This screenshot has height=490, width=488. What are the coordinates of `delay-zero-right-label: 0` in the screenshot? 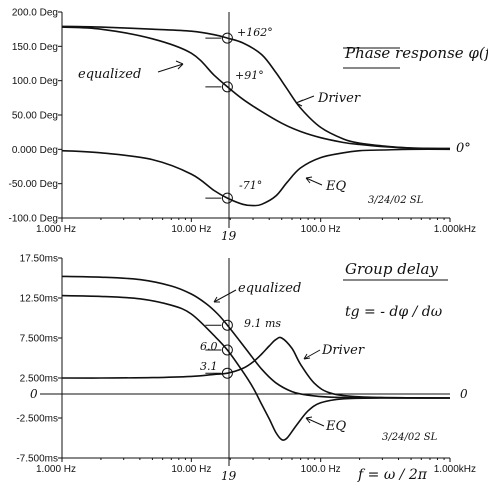 It's located at (464, 394).